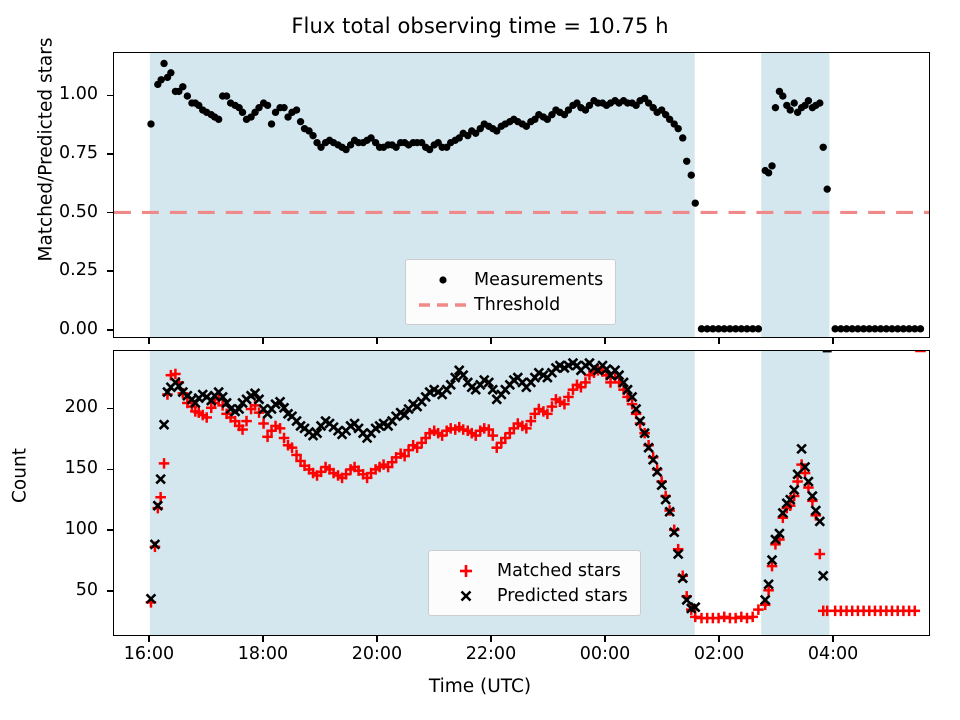  What do you see at coordinates (480, 686) in the screenshot?
I see `xaxis-label: Time (UTC)` at bounding box center [480, 686].